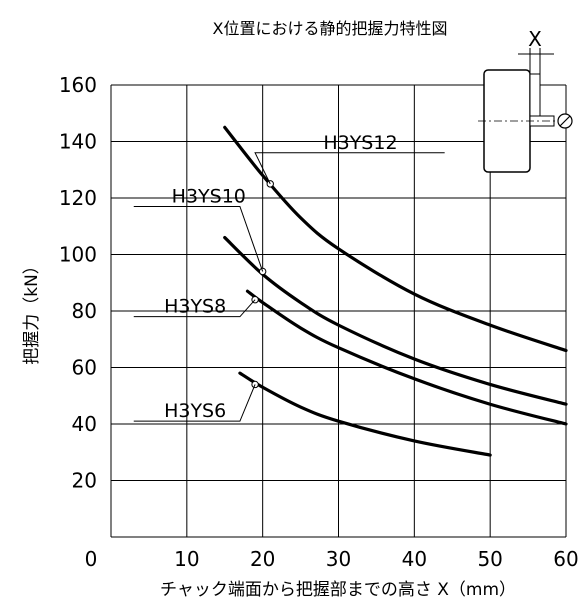 Image resolution: width=583 pixels, height=604 pixels. Describe the element at coordinates (365, 414) in the screenshot. I see `series-line-h3ys6` at that location.